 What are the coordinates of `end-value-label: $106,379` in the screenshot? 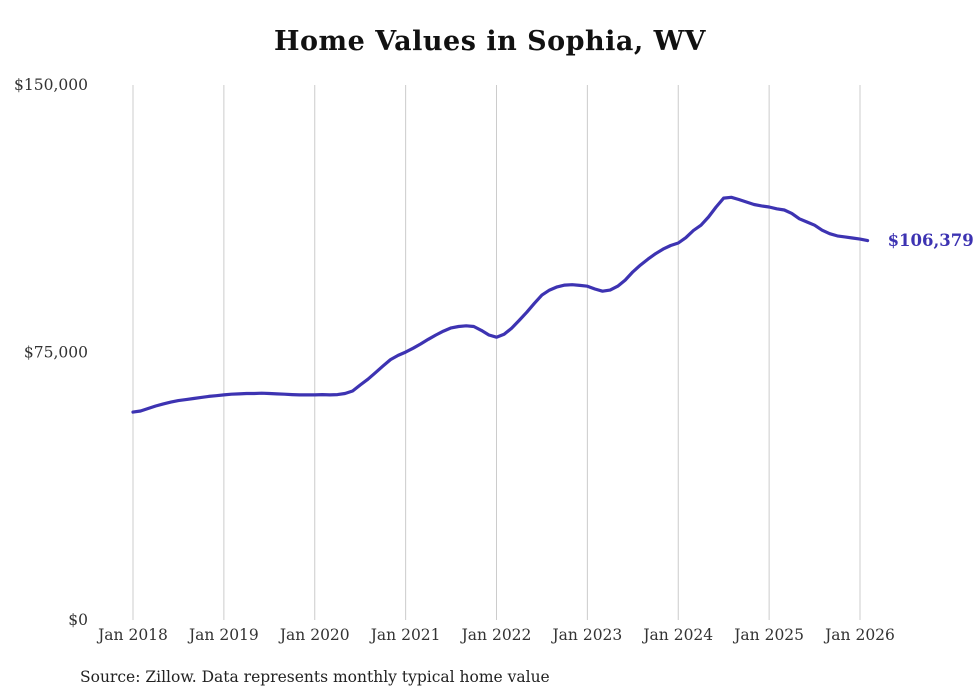 It's located at (931, 240).